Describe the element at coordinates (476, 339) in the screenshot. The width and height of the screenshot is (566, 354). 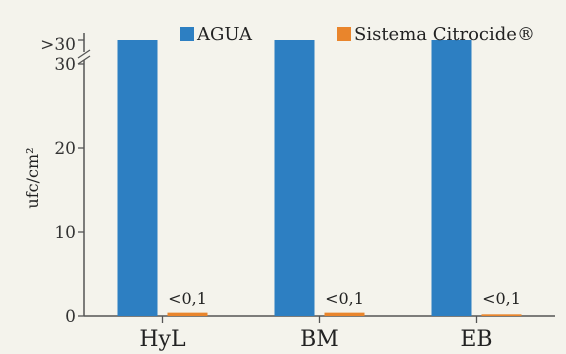
I see `category-label-eb: EB` at that location.